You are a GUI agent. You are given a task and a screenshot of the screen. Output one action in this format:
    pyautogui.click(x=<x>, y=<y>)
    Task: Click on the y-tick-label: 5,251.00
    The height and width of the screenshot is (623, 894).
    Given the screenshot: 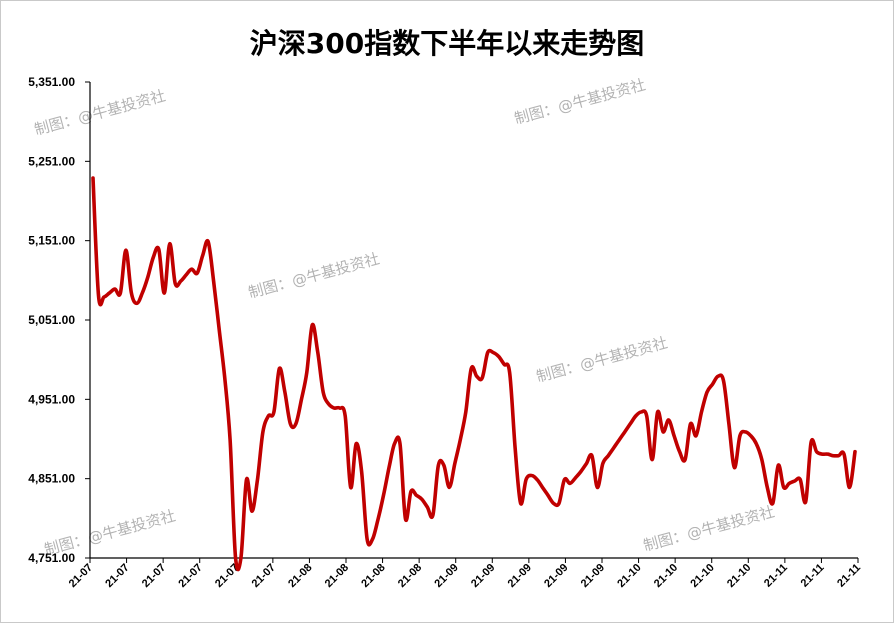 What is the action you would take?
    pyautogui.click(x=51, y=161)
    